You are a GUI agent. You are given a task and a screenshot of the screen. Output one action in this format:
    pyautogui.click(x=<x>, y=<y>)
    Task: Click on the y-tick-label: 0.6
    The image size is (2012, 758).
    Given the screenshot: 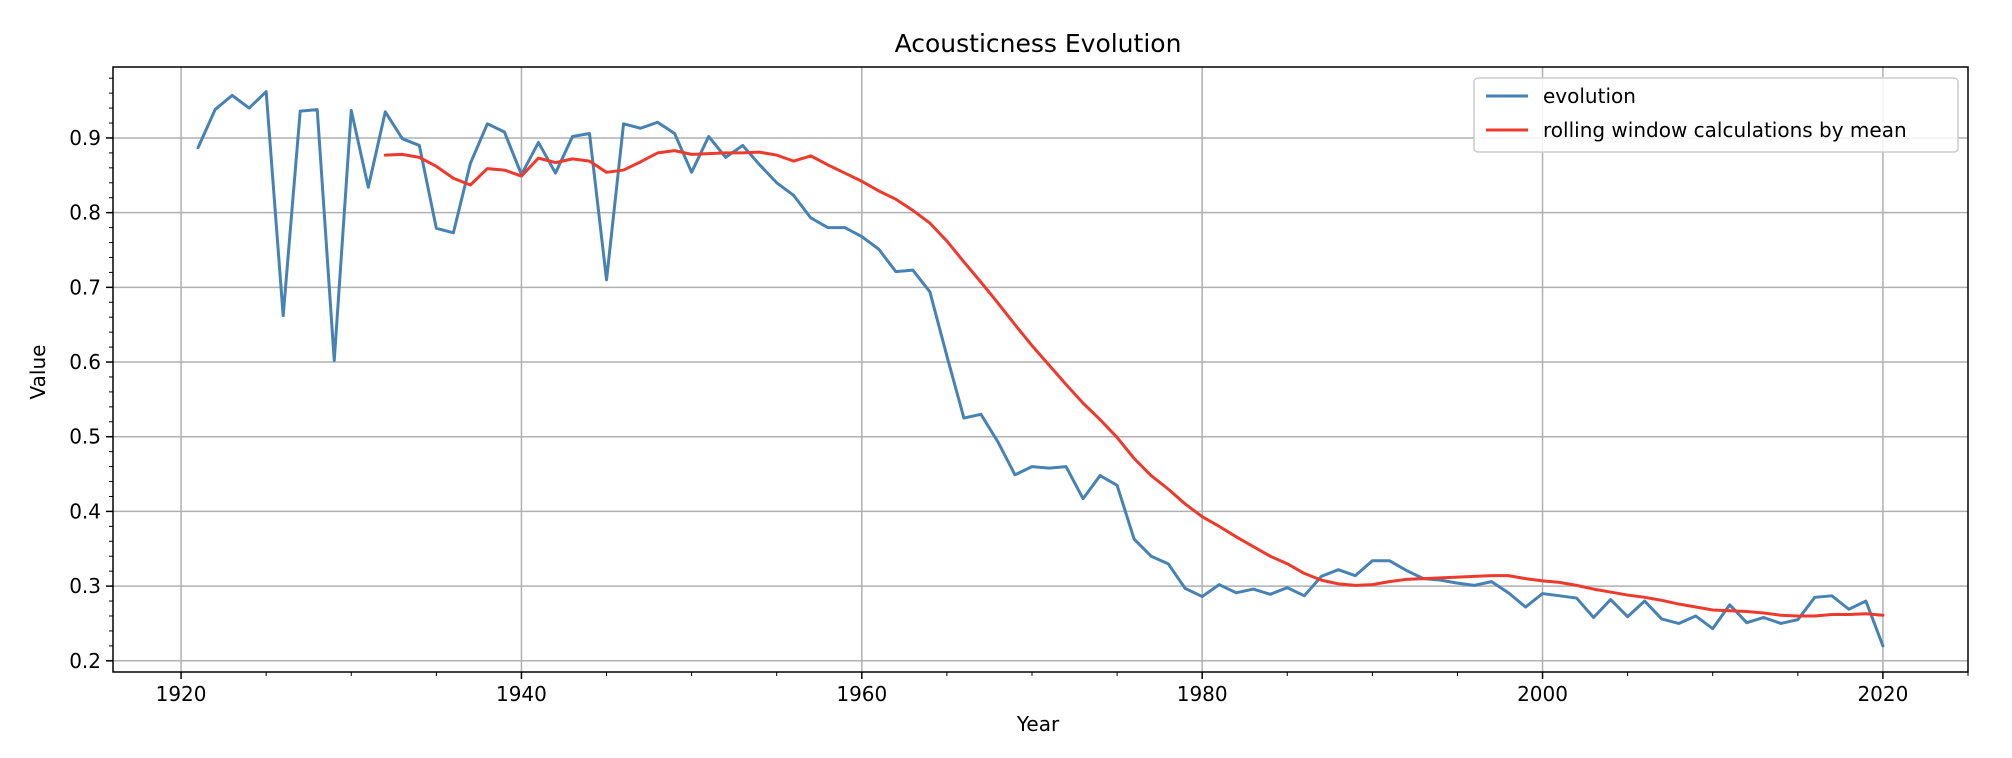 What is the action you would take?
    pyautogui.click(x=85, y=362)
    